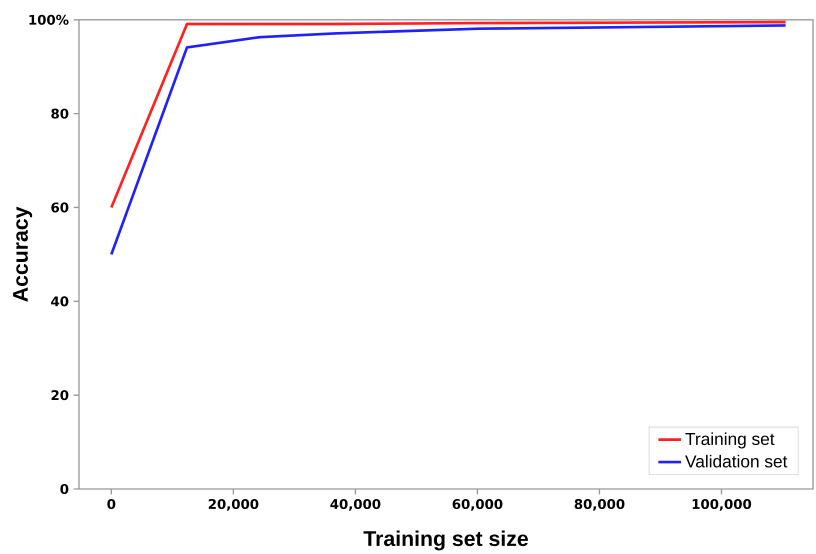 Image resolution: width=816 pixels, height=554 pixels. What do you see at coordinates (59, 207) in the screenshot?
I see `y-tick-label: 60` at bounding box center [59, 207].